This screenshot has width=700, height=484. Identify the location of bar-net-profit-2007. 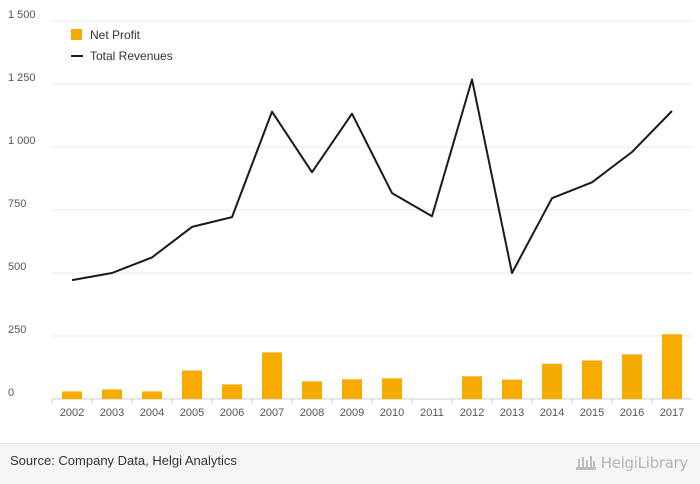
(272, 375).